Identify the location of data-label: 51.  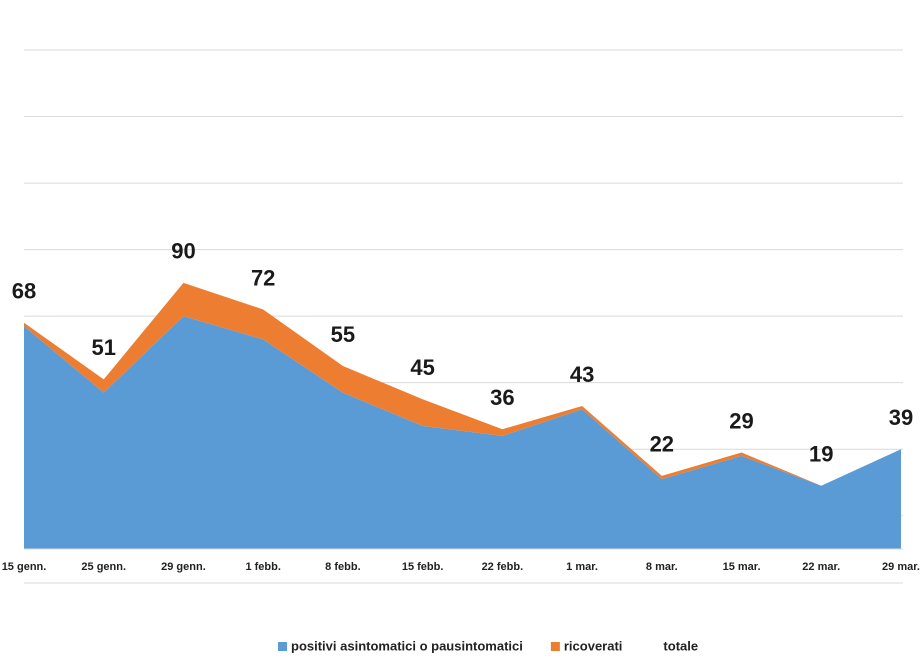
(103, 347).